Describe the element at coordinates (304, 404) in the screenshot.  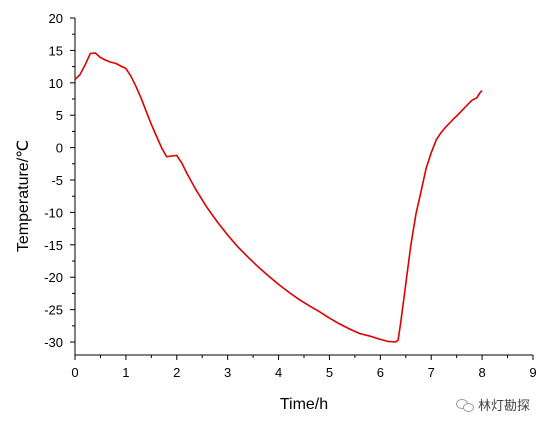
I see `x-axis-title: Time/h` at that location.